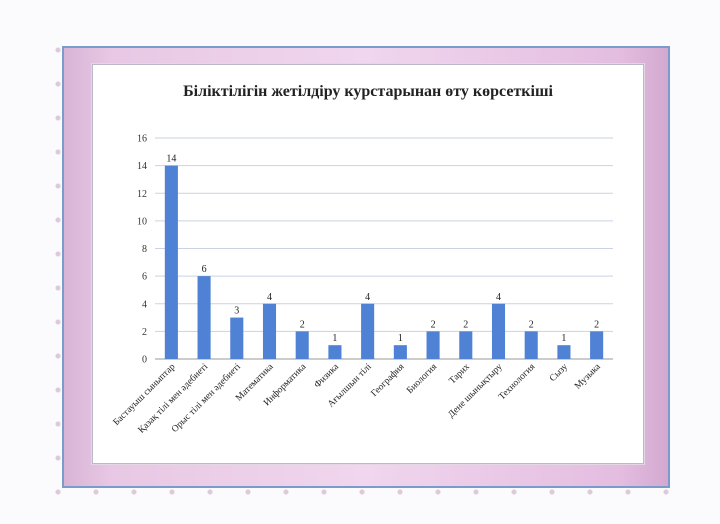 This screenshot has width=720, height=524. Describe the element at coordinates (142, 166) in the screenshot. I see `y-tick-label: 14` at that location.